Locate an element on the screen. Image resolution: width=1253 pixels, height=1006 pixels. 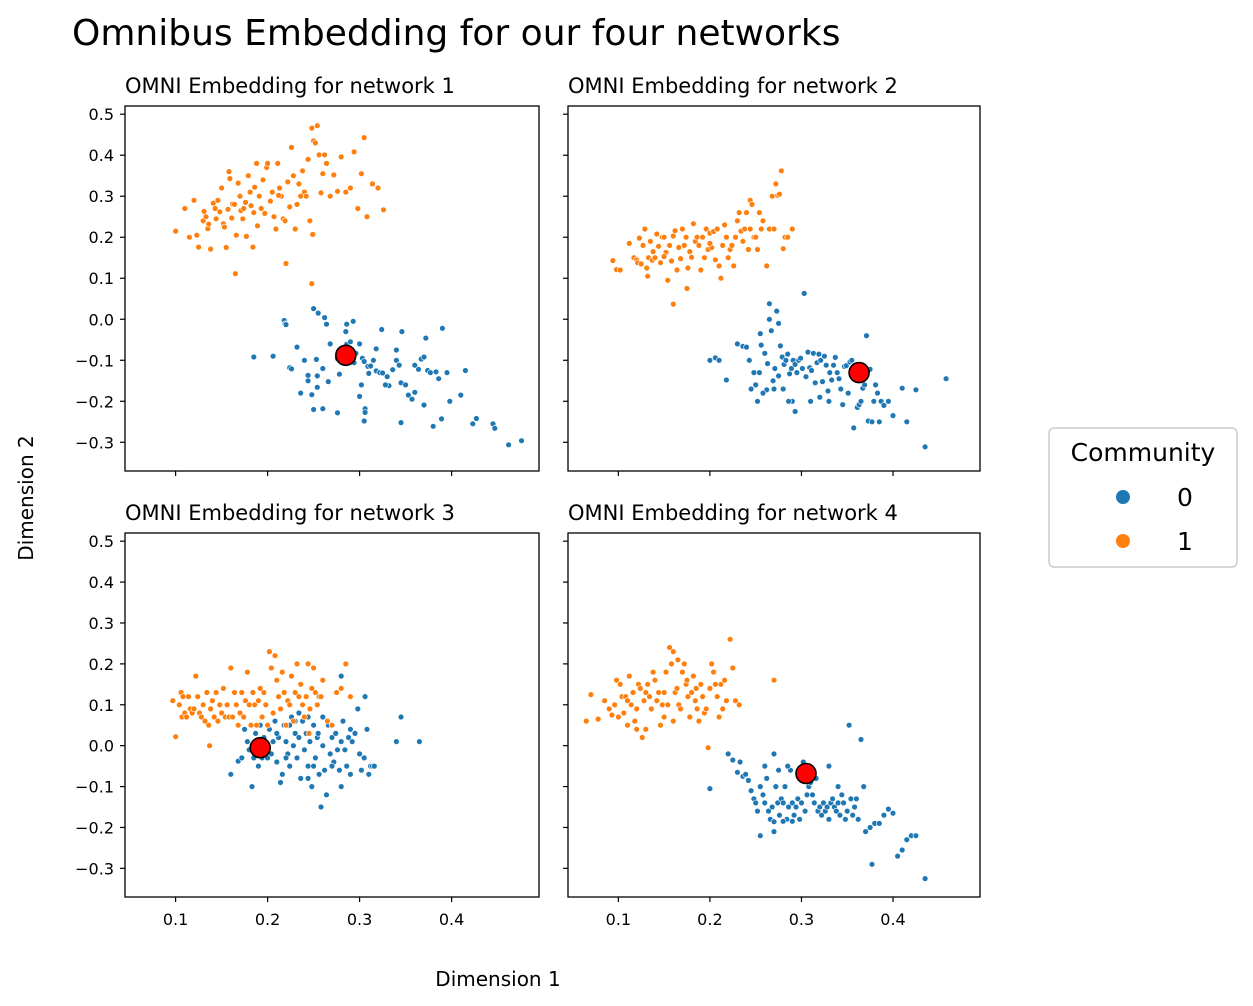
subplot-title: OMNI Embedding for network 4 is located at coordinates (733, 513).